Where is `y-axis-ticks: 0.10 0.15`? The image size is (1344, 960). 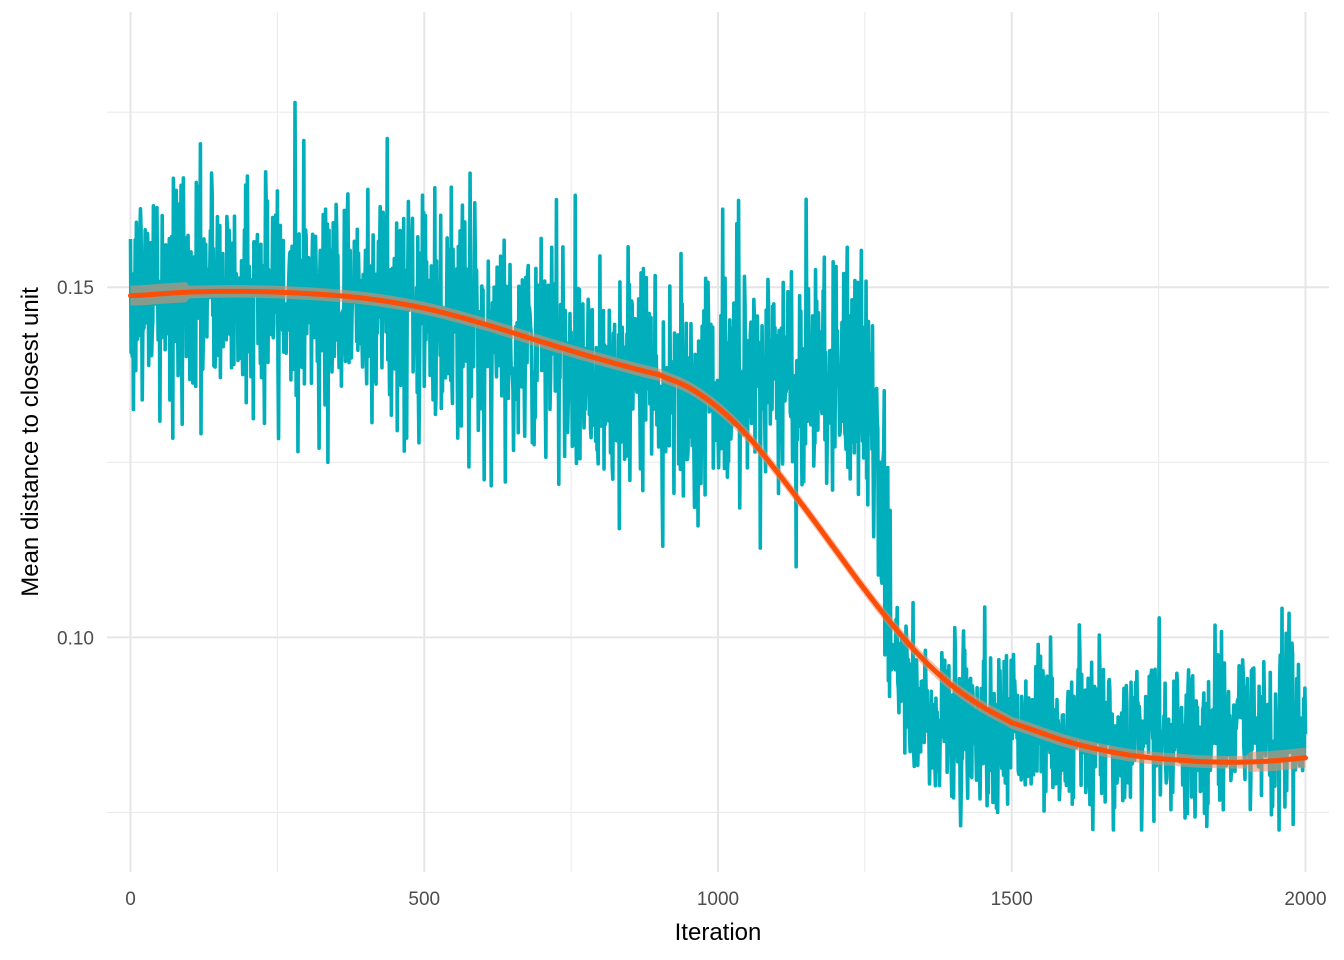 y-axis-ticks: 0.10 0.15 is located at coordinates (75, 463).